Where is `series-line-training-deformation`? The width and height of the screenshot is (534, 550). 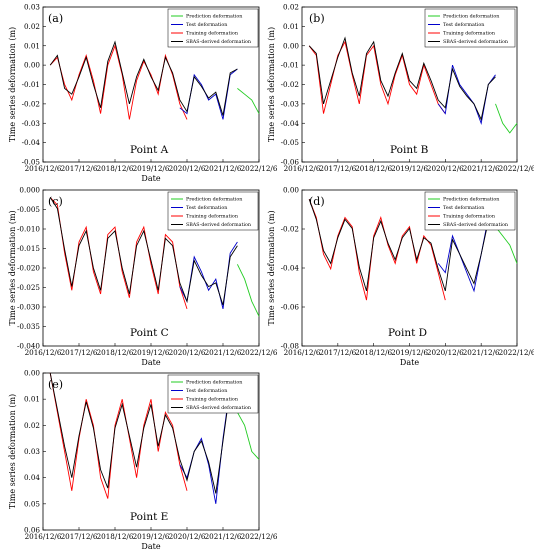 series-line-training-deformation is located at coordinates (118, 253).